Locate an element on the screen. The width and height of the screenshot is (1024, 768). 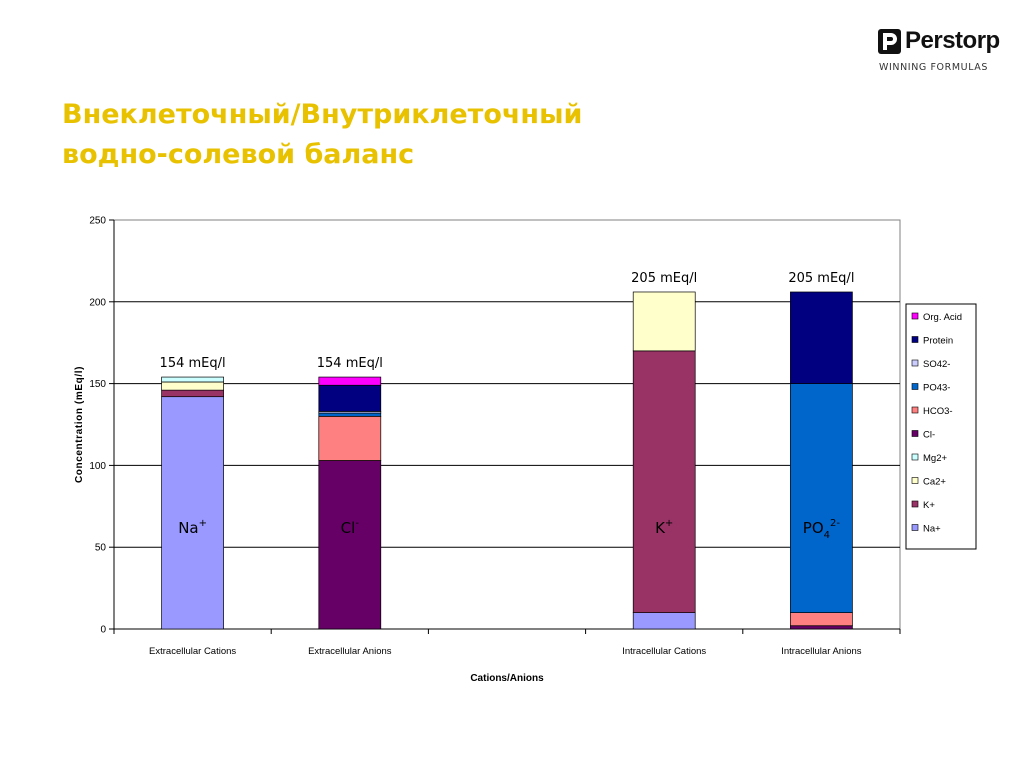
legend-label-1: Protein is located at coordinates (938, 341).